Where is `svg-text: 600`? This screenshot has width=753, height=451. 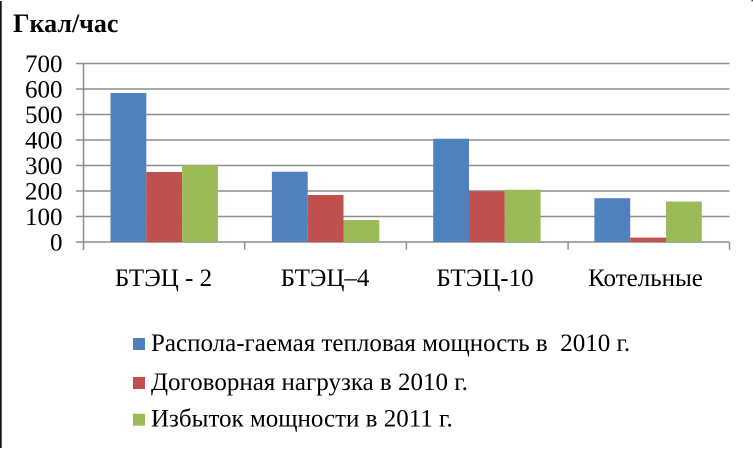
svg-text: 600 is located at coordinates (44, 90).